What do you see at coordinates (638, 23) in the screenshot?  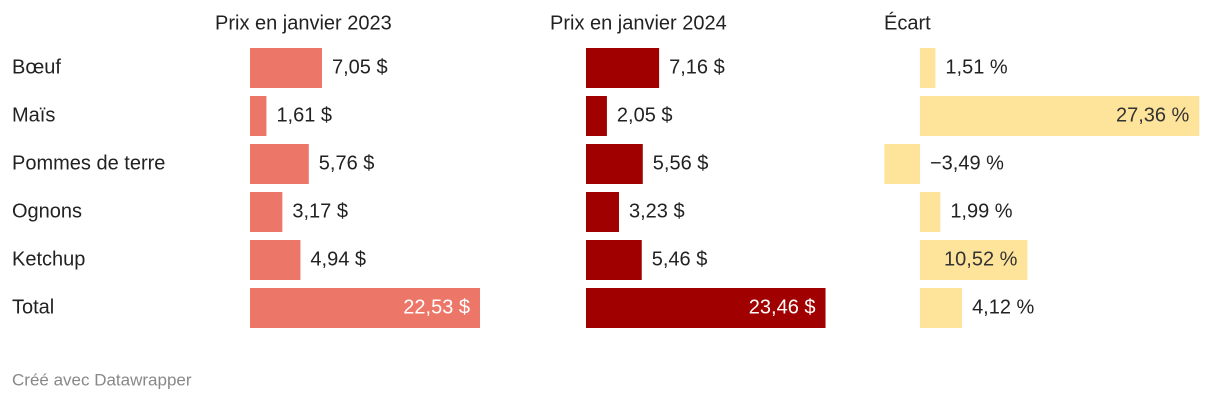 I see `column-header: Prix en janvier 2024` at bounding box center [638, 23].